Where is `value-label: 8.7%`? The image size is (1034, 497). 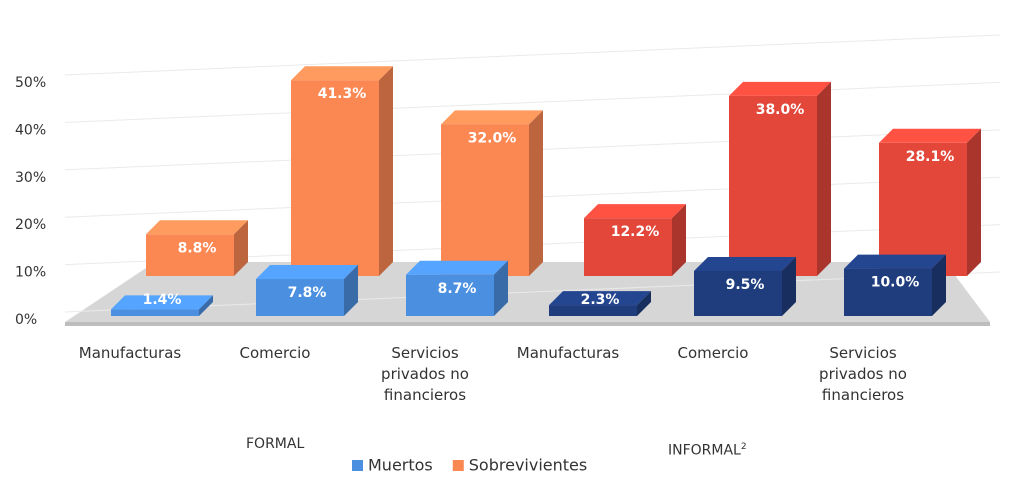
value-label: 8.7% is located at coordinates (457, 289).